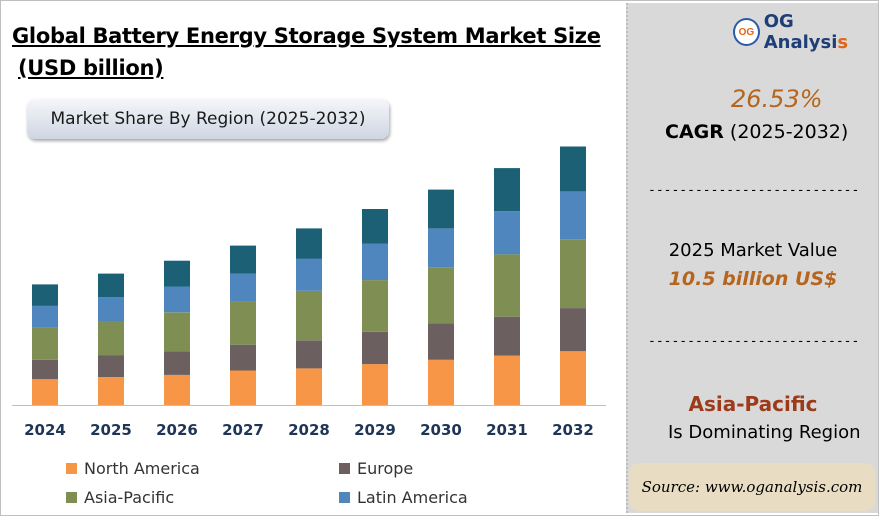 This screenshot has width=879, height=516. I want to click on logo-text: OG Analysis, so click(821, 32).